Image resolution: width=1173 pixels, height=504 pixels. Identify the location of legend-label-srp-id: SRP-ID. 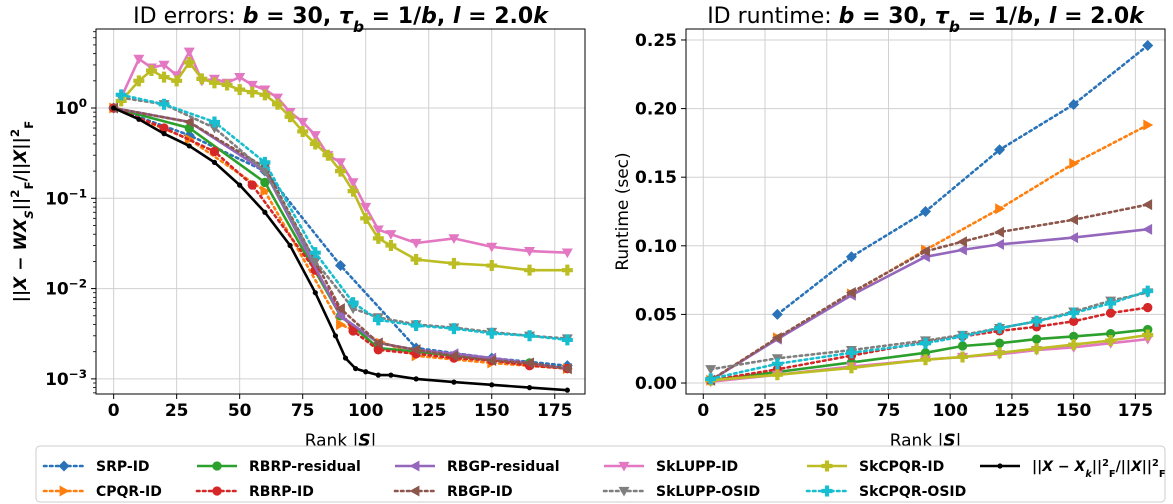
(123, 467).